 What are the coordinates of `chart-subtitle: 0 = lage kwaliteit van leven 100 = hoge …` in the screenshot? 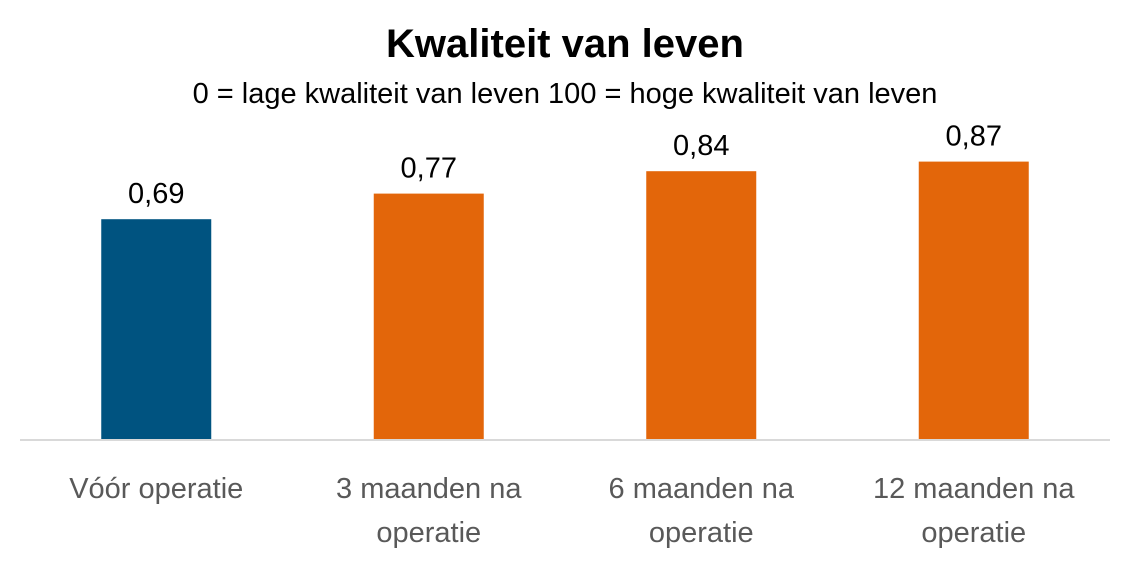 It's located at (565, 94).